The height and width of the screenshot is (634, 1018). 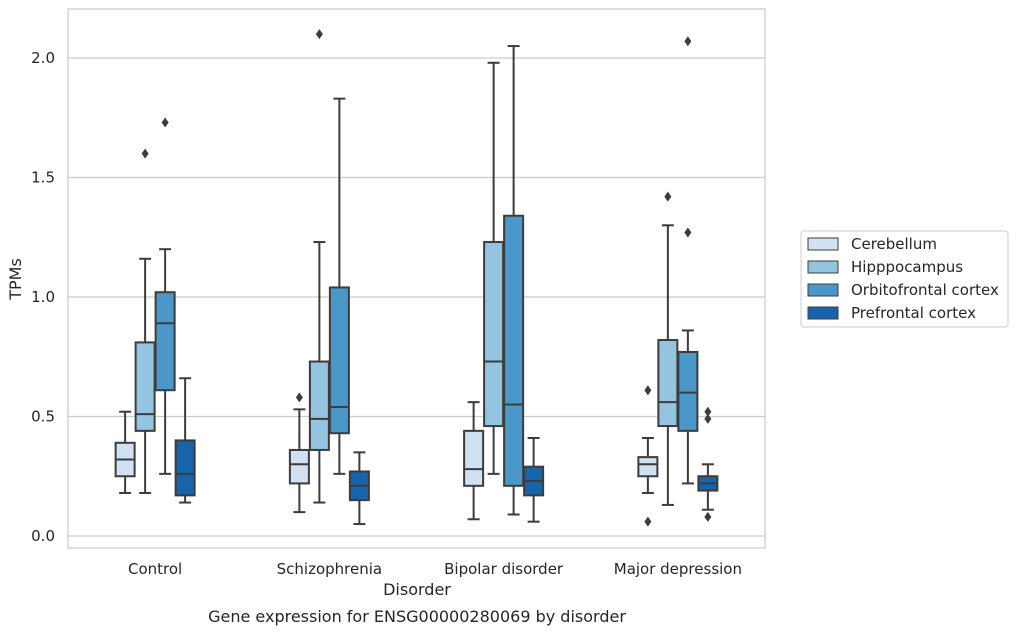 I want to click on y-tick-label: 1.5, so click(x=43, y=178).